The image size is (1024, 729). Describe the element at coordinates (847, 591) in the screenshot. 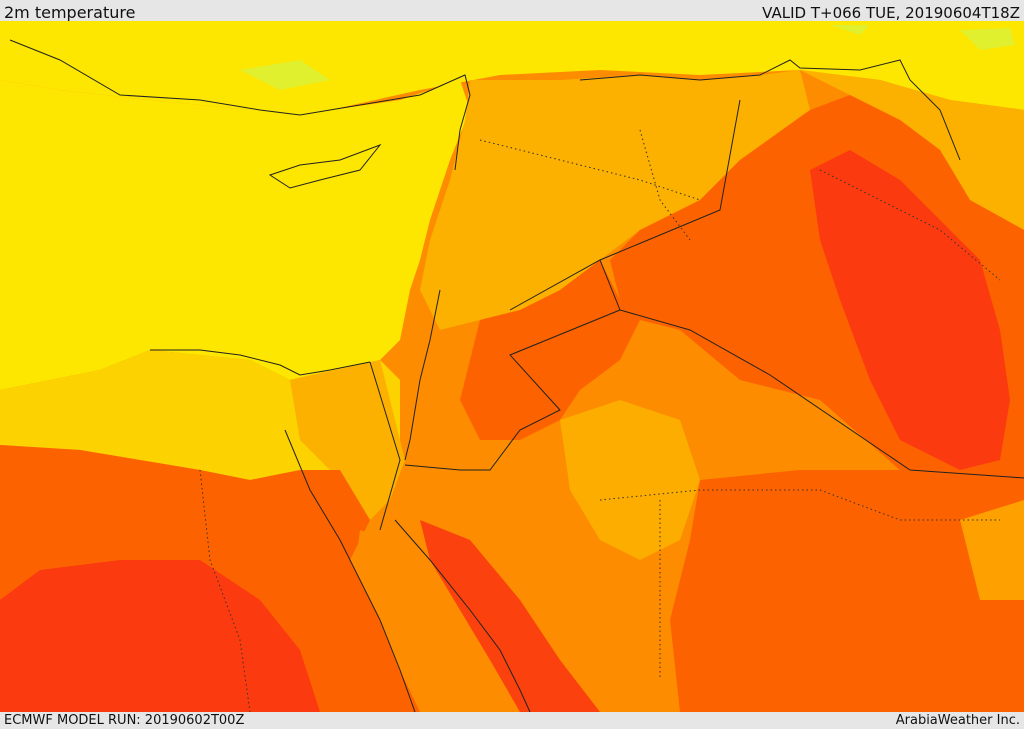

I see `eastern-saudi` at that location.